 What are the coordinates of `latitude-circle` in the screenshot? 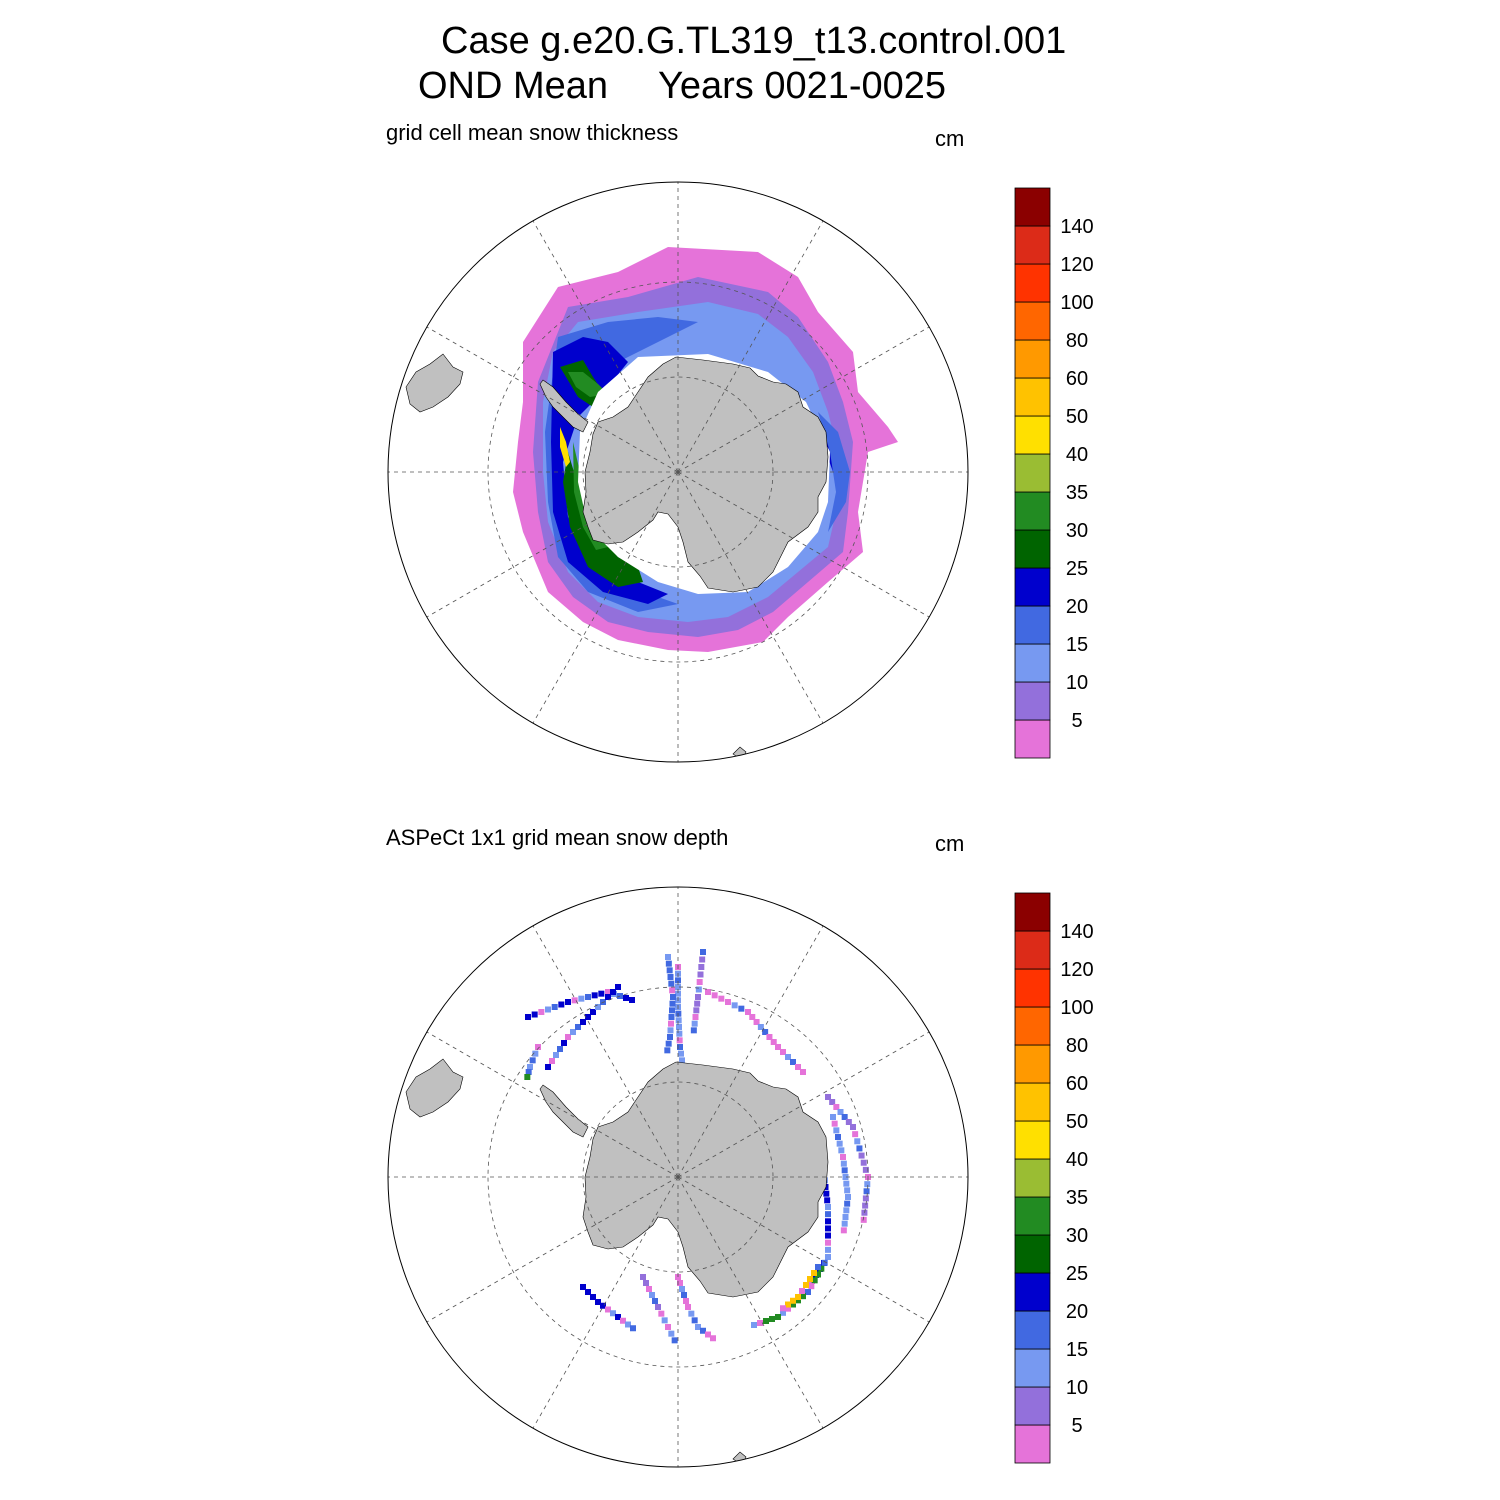 It's located at (678, 472).